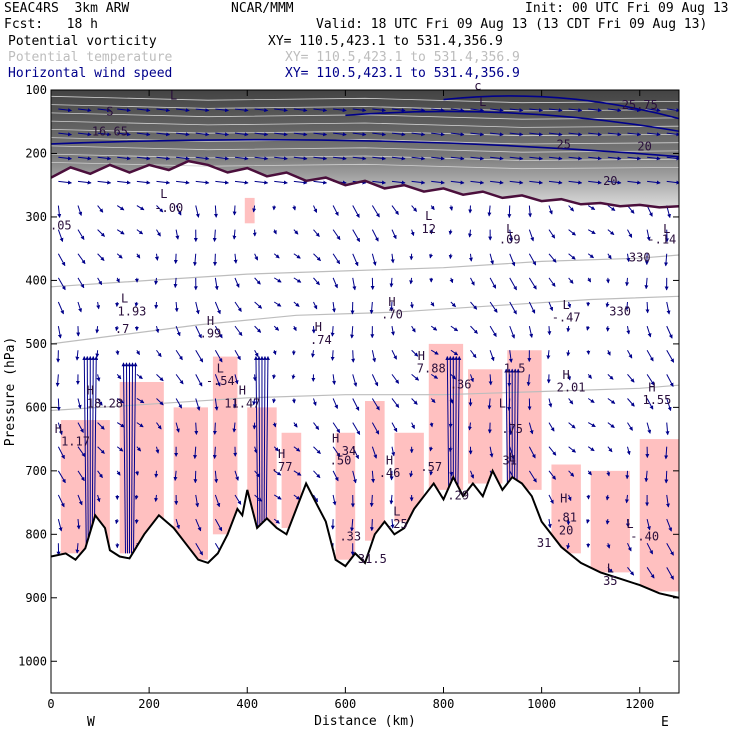 The width and height of the screenshot is (740, 740). Describe the element at coordinates (512, 429) in the screenshot. I see `contour-label: .75` at that location.